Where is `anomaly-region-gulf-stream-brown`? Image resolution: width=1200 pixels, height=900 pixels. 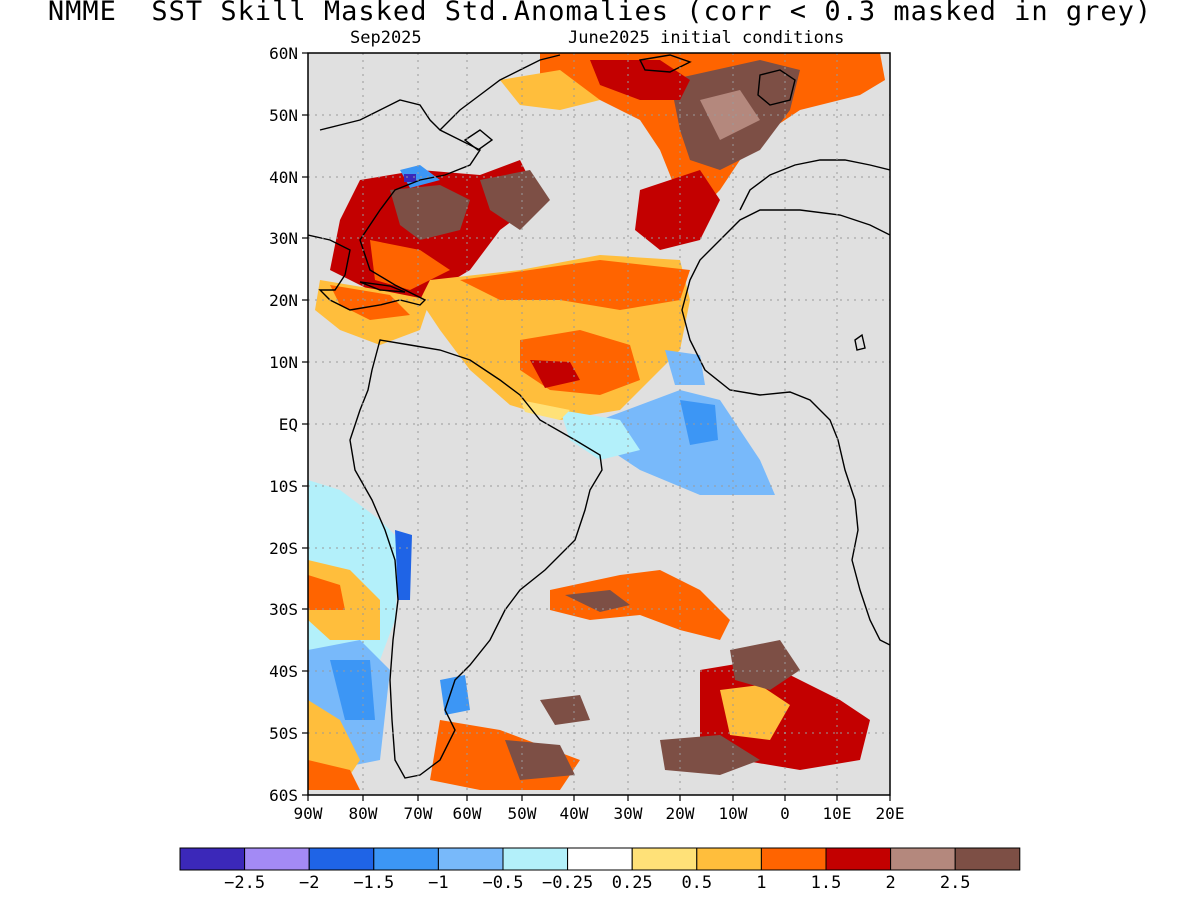 anomaly-region-gulf-stream-brown is located at coordinates (430, 212).